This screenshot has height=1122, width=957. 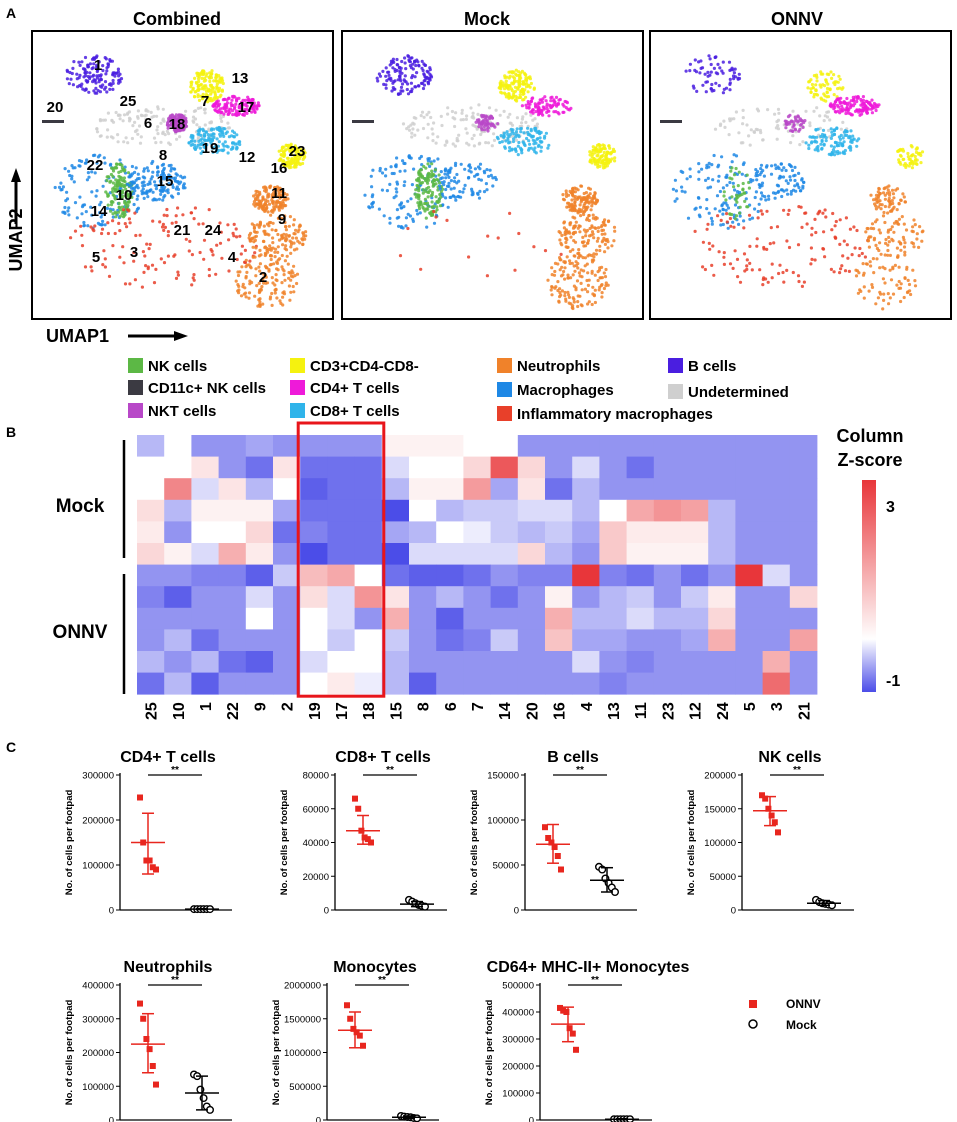 I want to click on heatmap-column-label: 2, so click(x=288, y=706).